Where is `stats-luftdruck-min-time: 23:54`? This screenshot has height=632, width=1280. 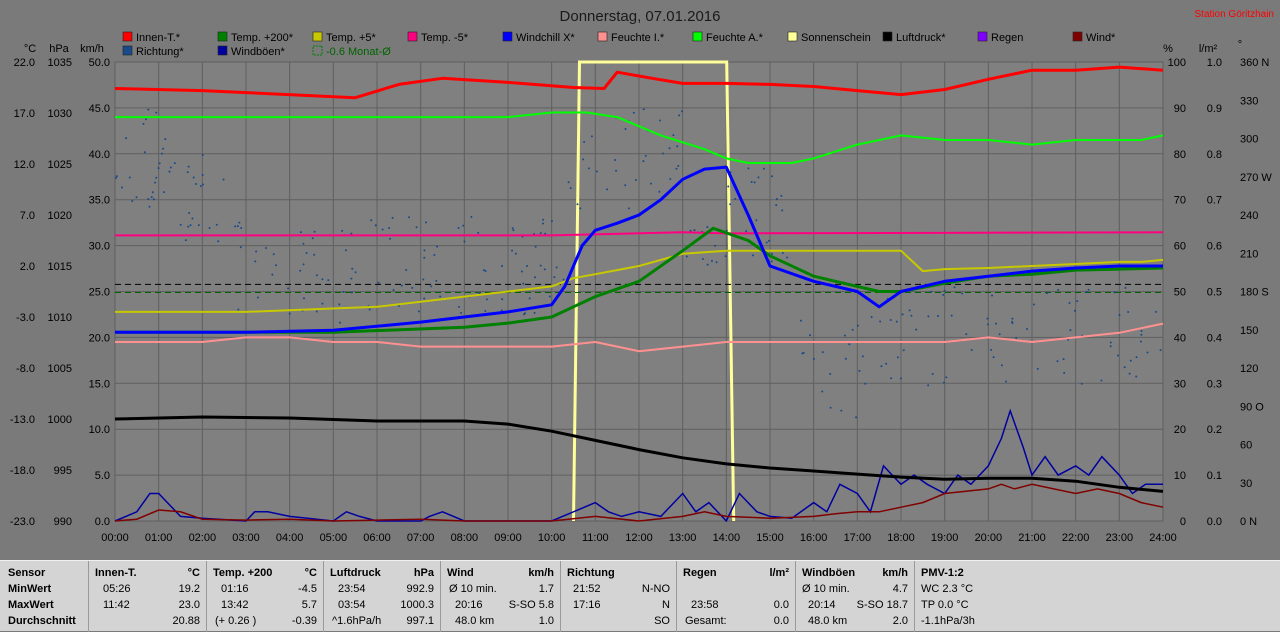
stats-luftdruck-min-time: 23:54 is located at coordinates (352, 589).